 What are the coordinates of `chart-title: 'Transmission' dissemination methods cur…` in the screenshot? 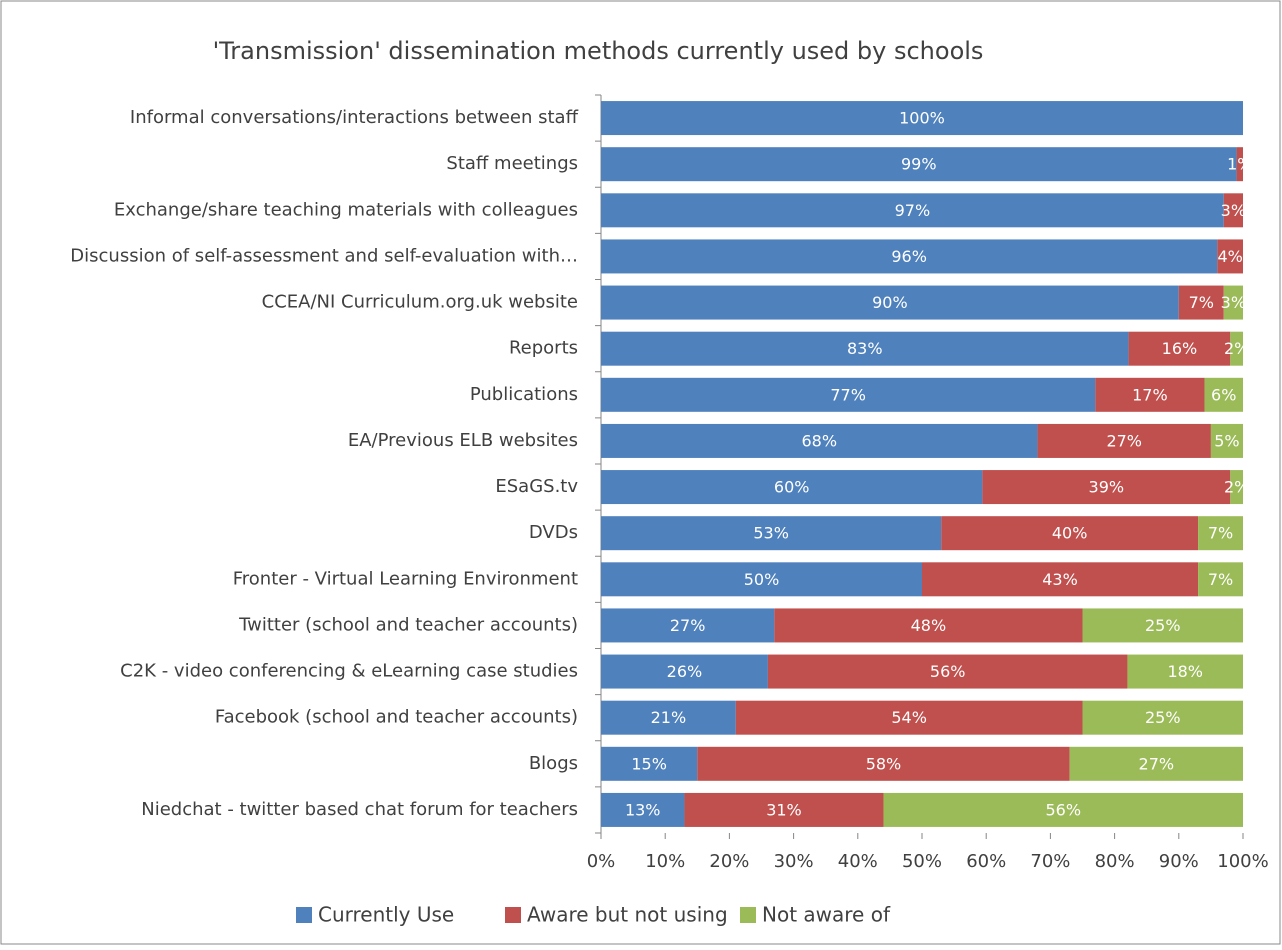 It's located at (598, 51).